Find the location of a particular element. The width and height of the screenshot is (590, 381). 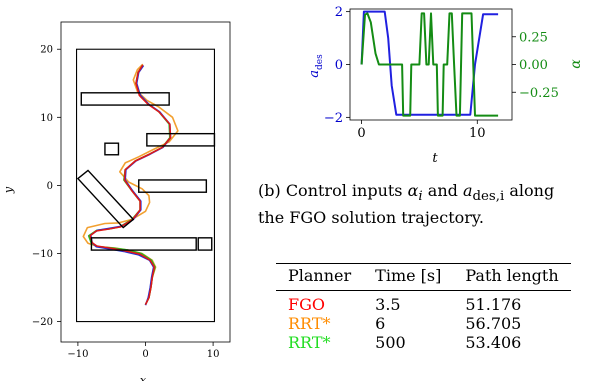

traj-ylabel: y is located at coordinates (8, 190).